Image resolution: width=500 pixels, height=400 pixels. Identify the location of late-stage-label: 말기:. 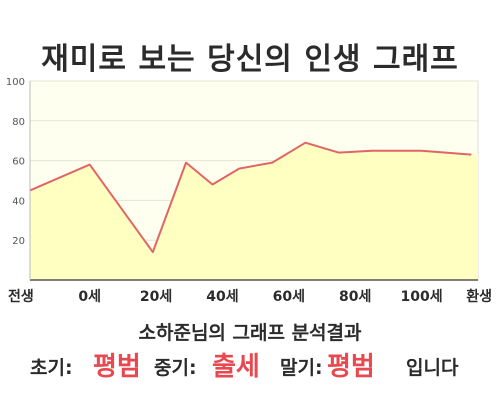
(301, 368).